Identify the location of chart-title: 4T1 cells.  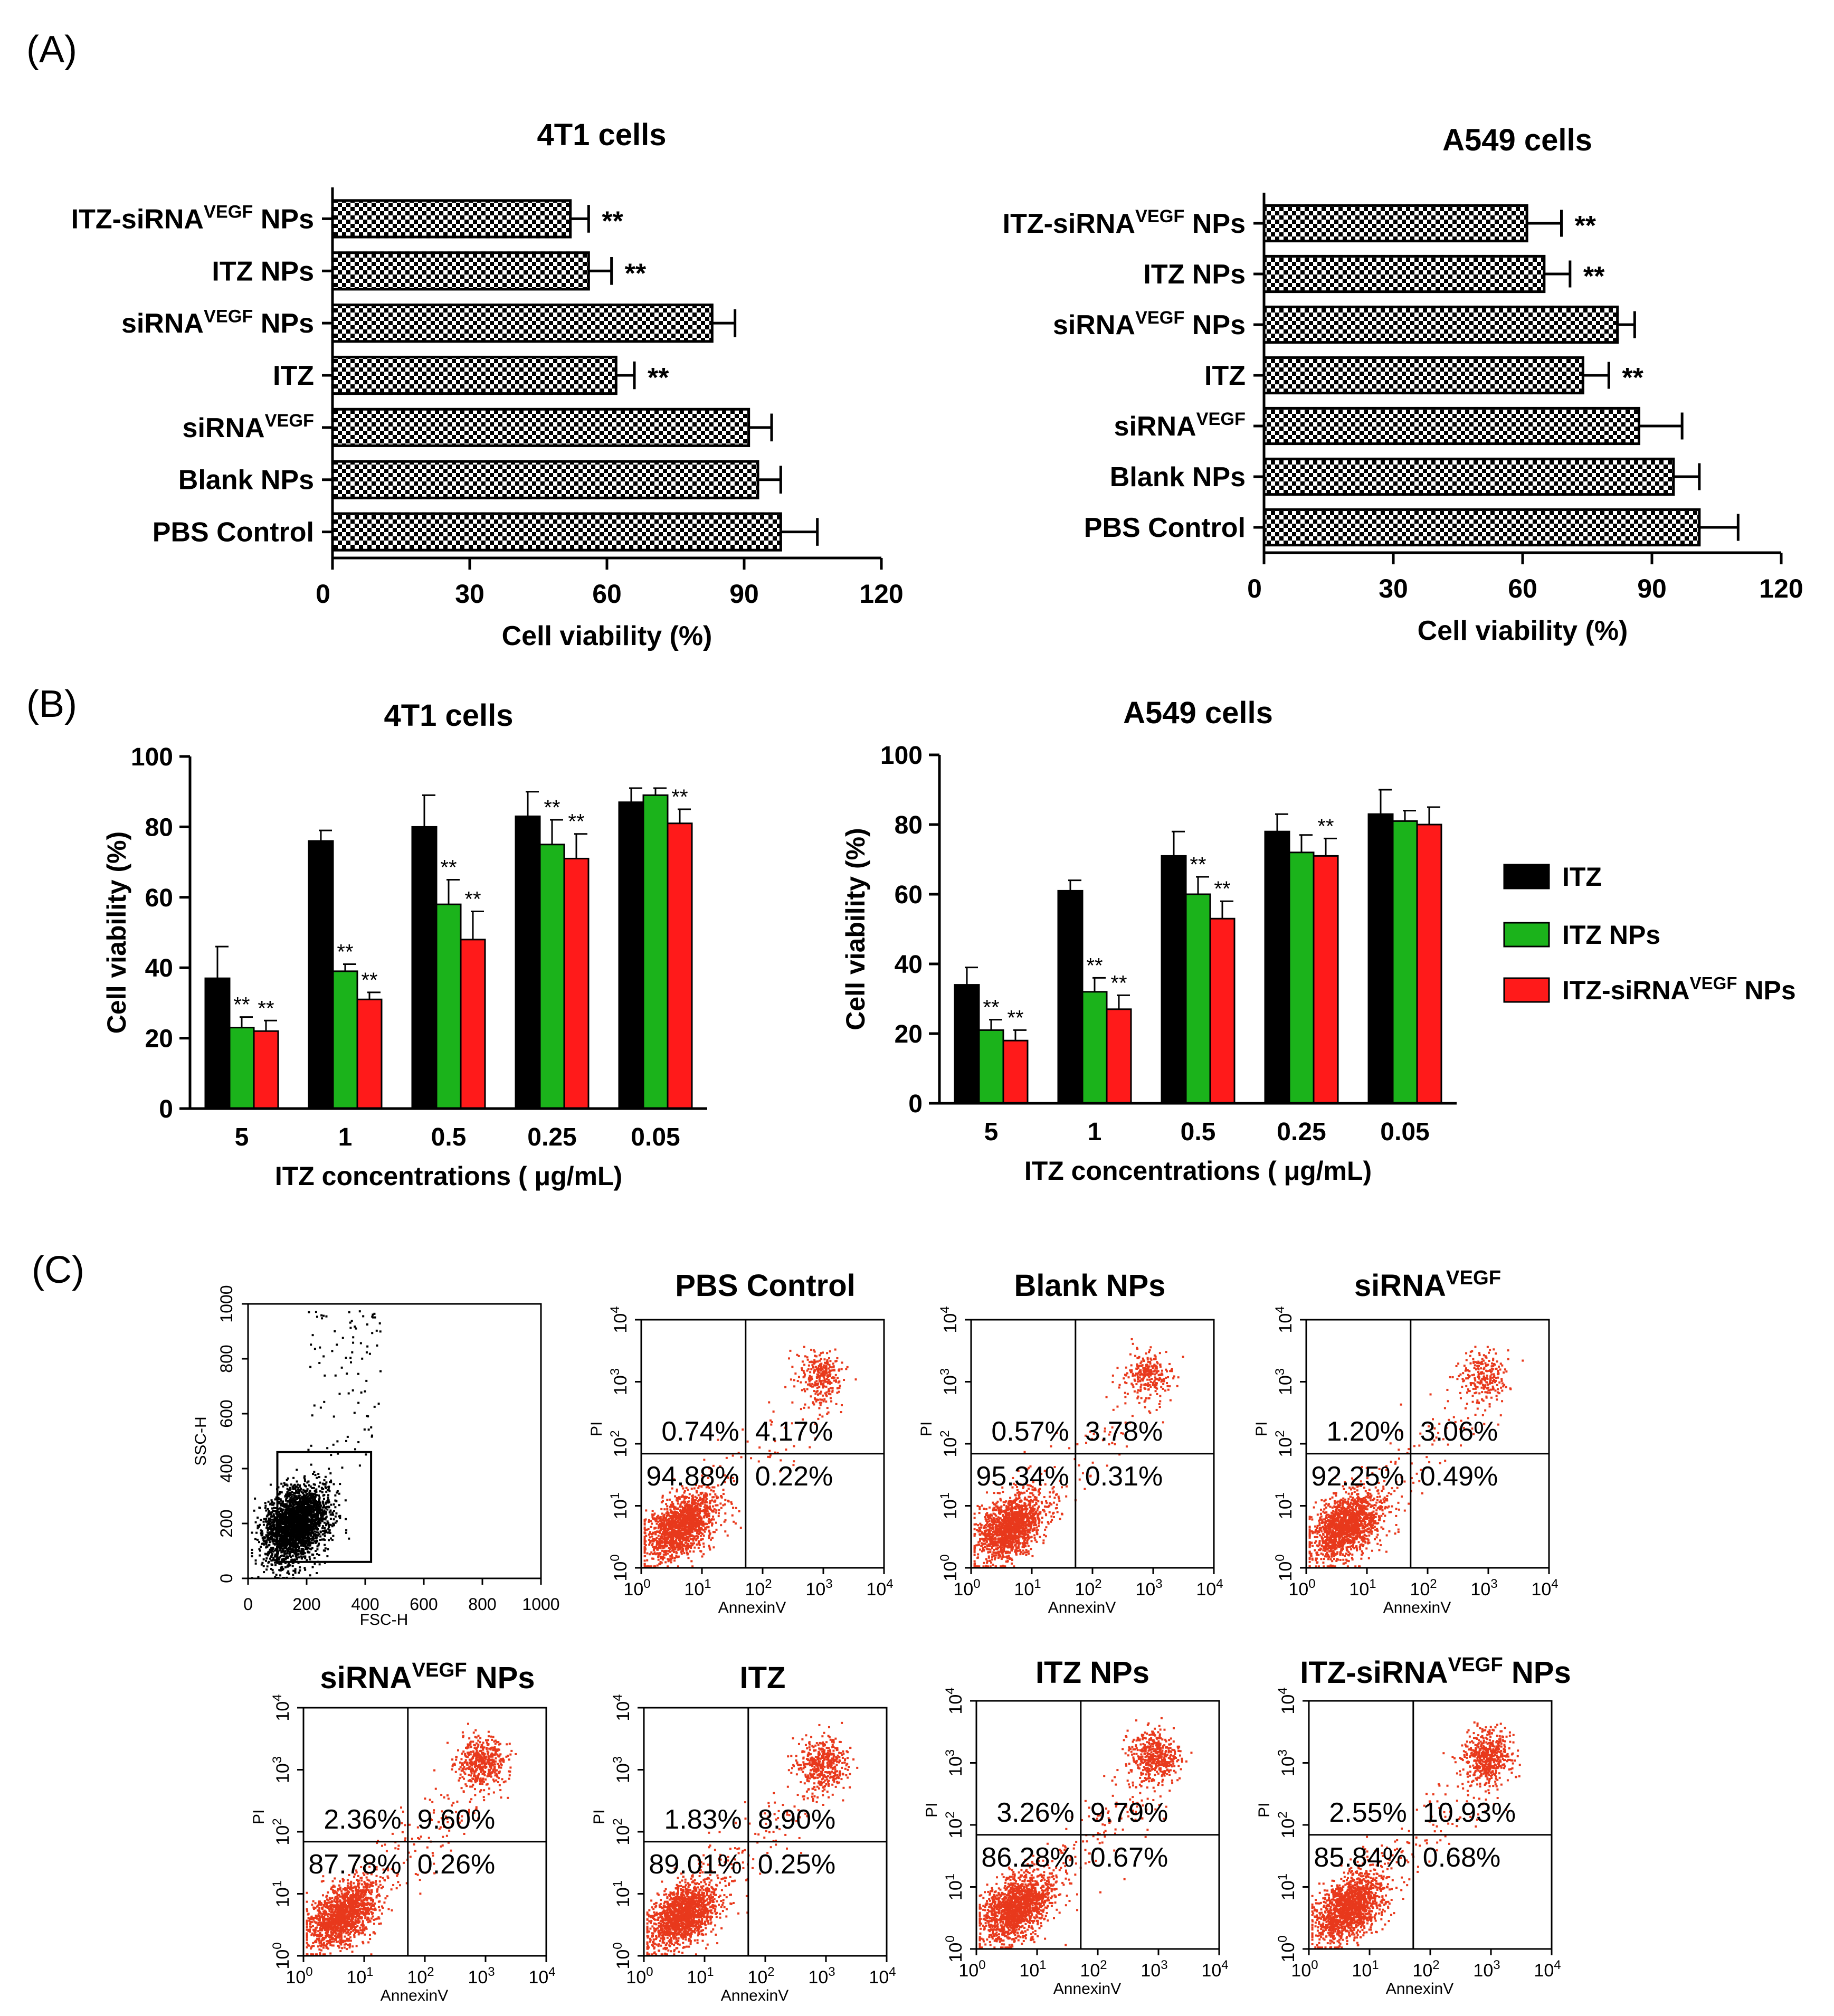
(448, 715).